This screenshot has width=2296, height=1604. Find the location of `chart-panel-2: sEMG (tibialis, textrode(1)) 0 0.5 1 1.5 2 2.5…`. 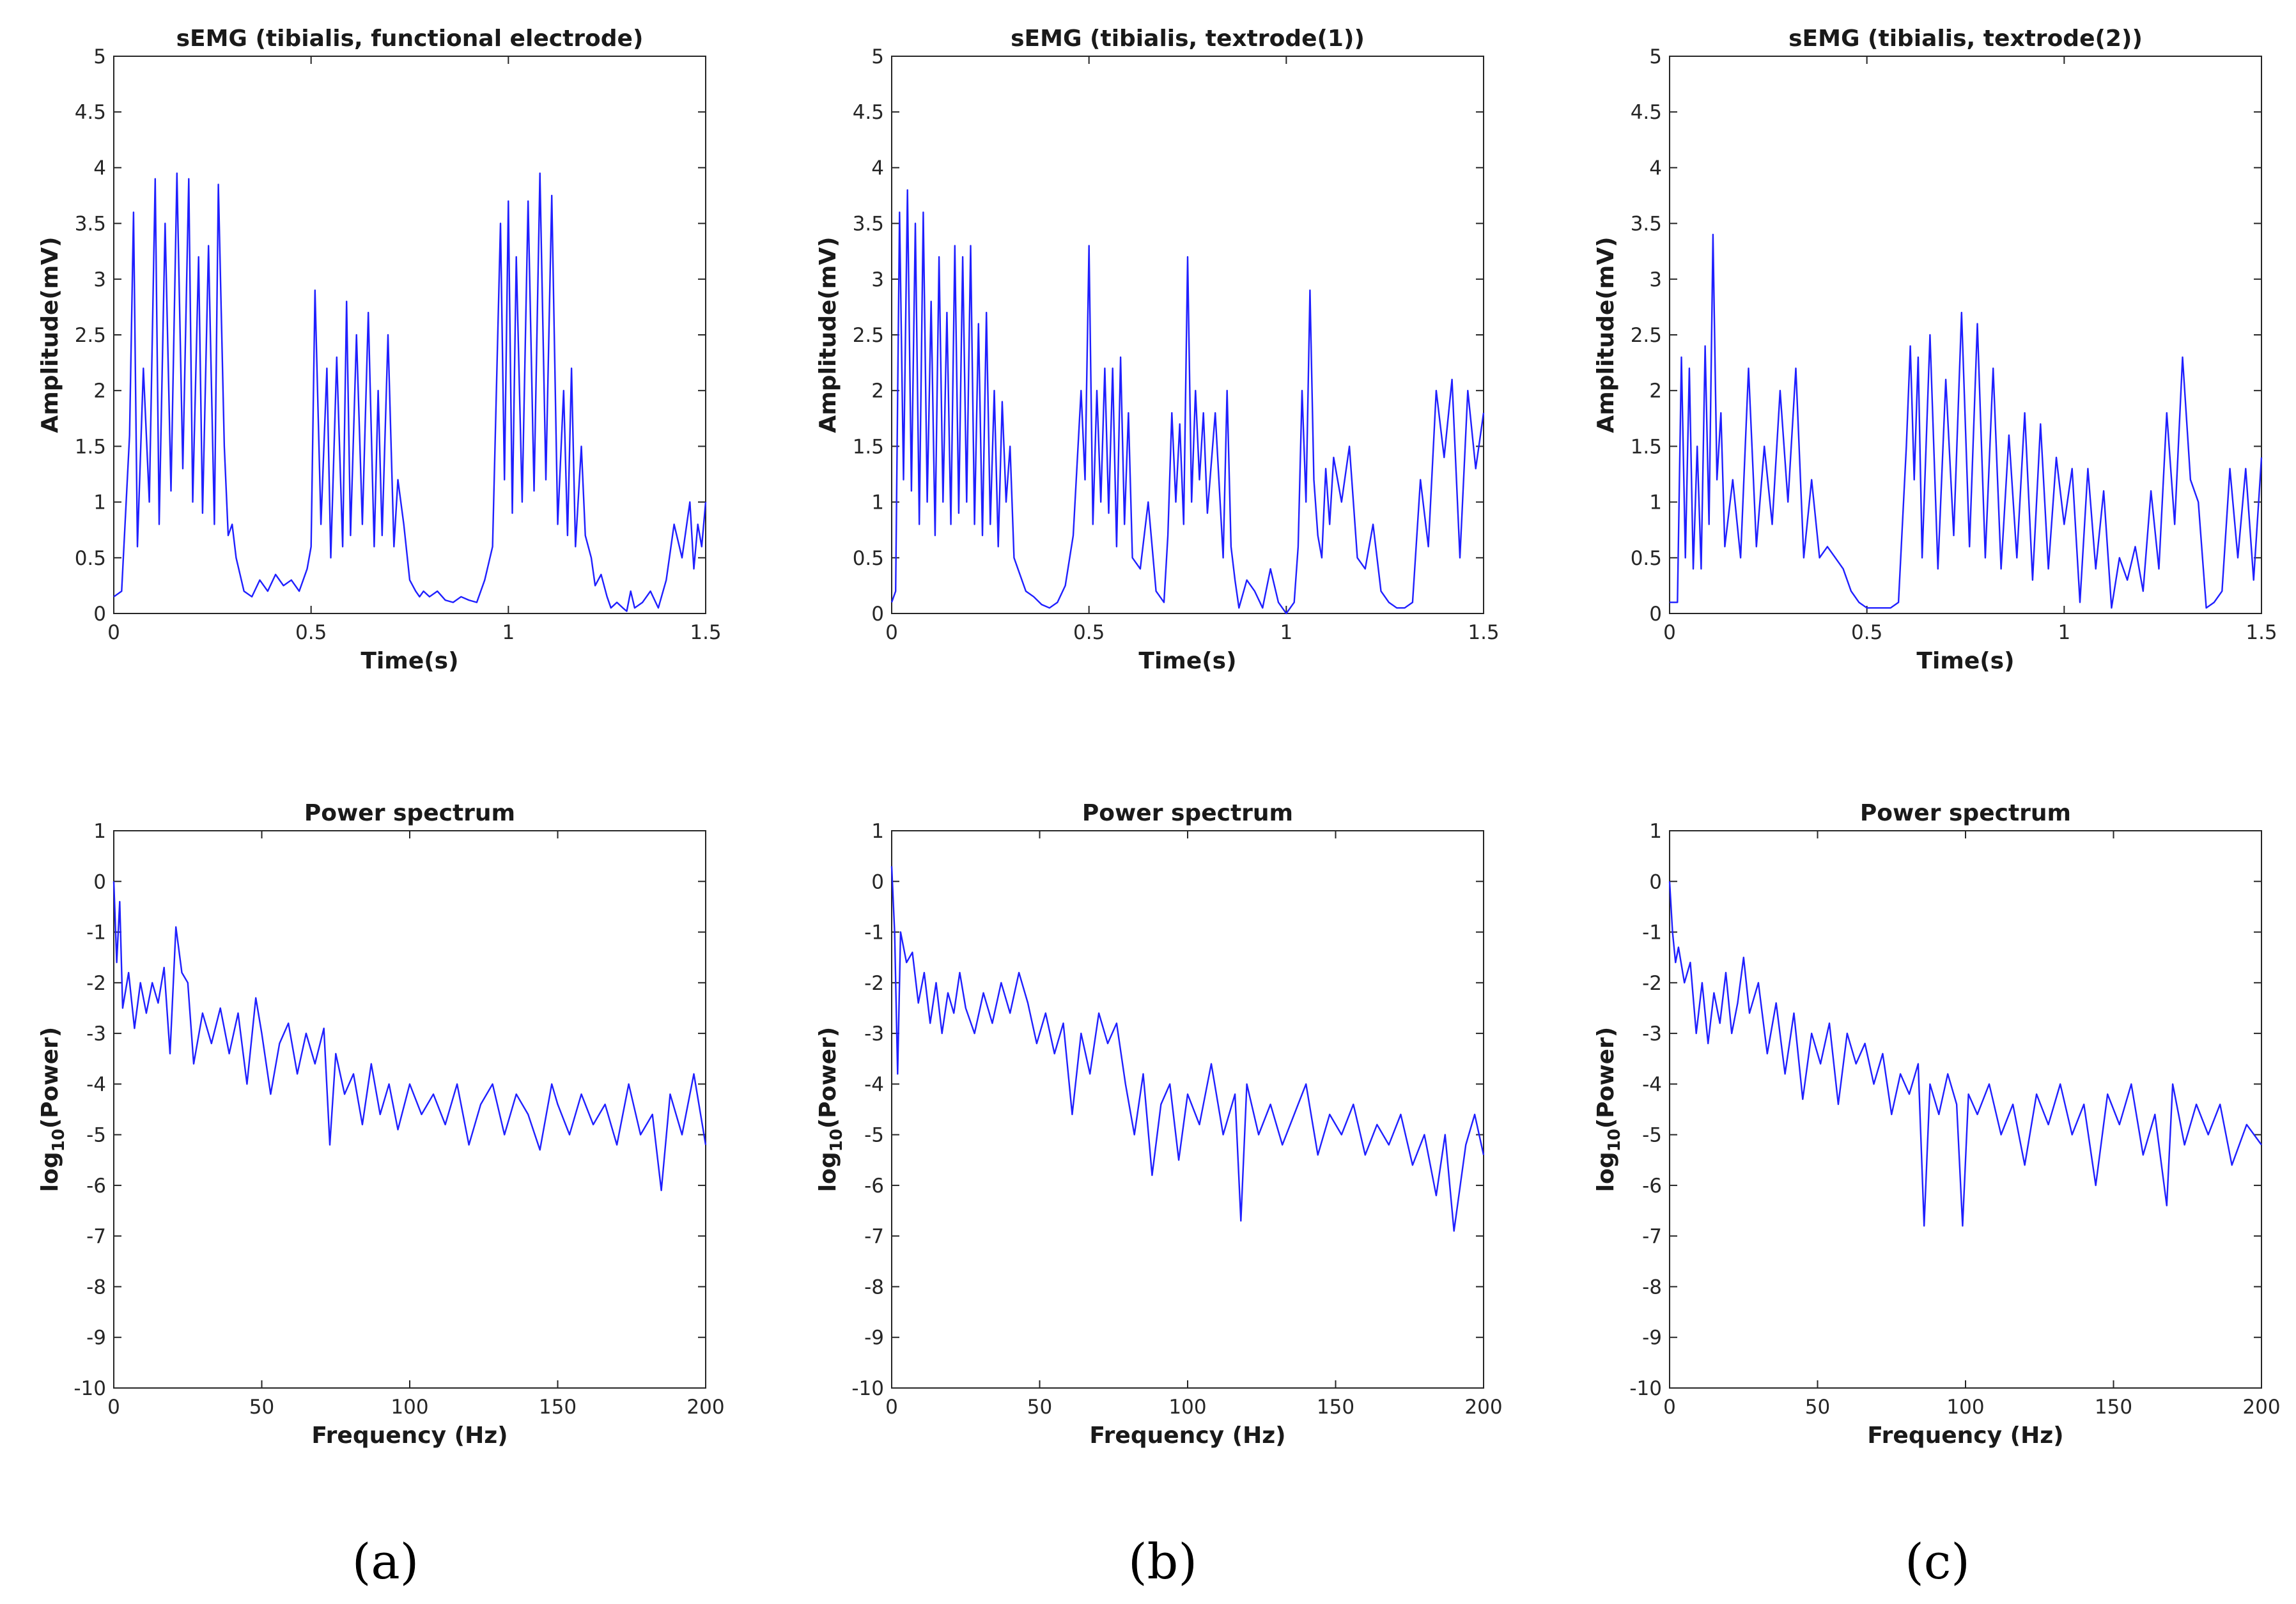

chart-panel-2: sEMG (tibialis, textrode(1)) 0 0.5 1 1.5 2 2.5… is located at coordinates (1157, 350).